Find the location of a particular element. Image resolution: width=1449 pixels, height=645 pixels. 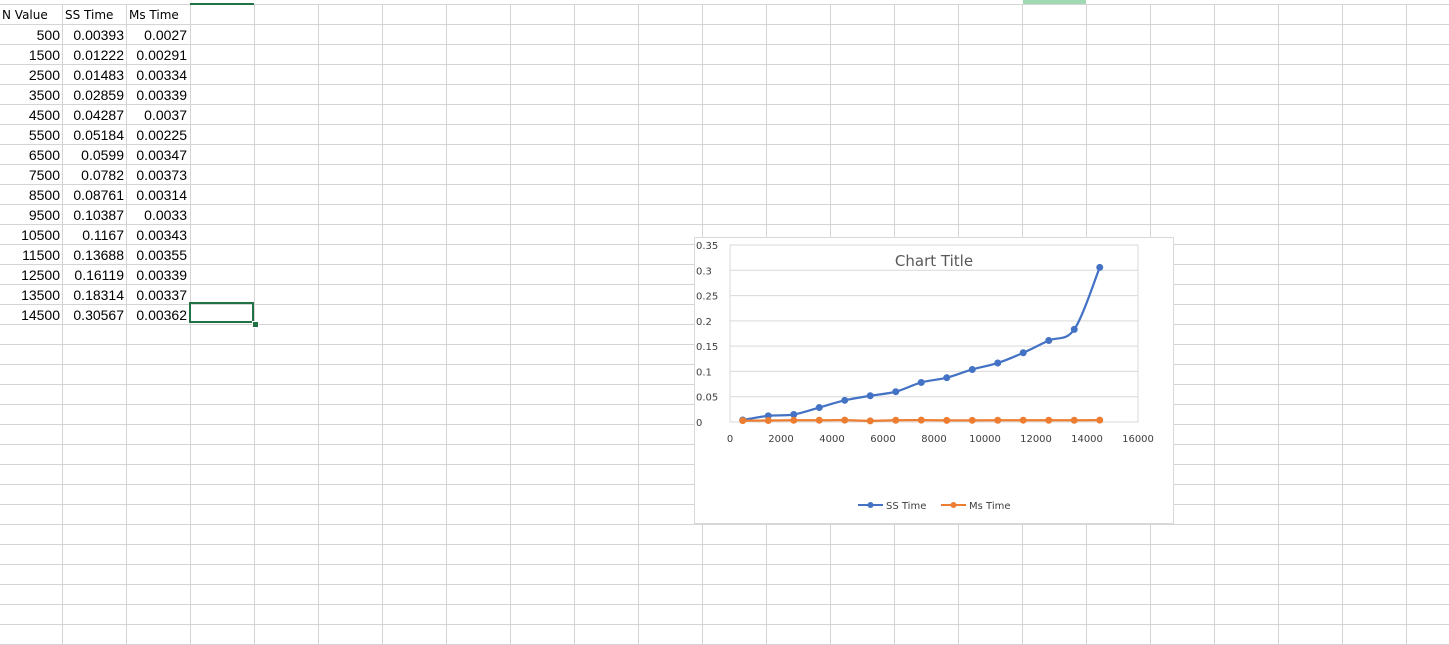

y-tick-label: 0.2 is located at coordinates (704, 322).